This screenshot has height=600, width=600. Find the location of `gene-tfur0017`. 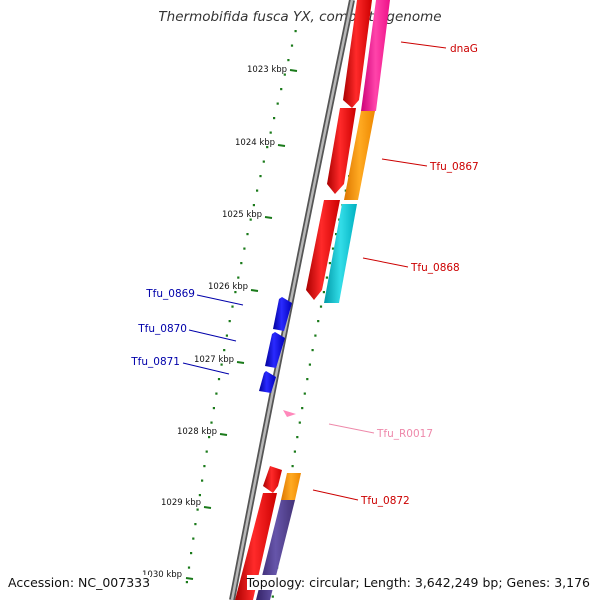

gene-tfur0017 is located at coordinates (289, 413).